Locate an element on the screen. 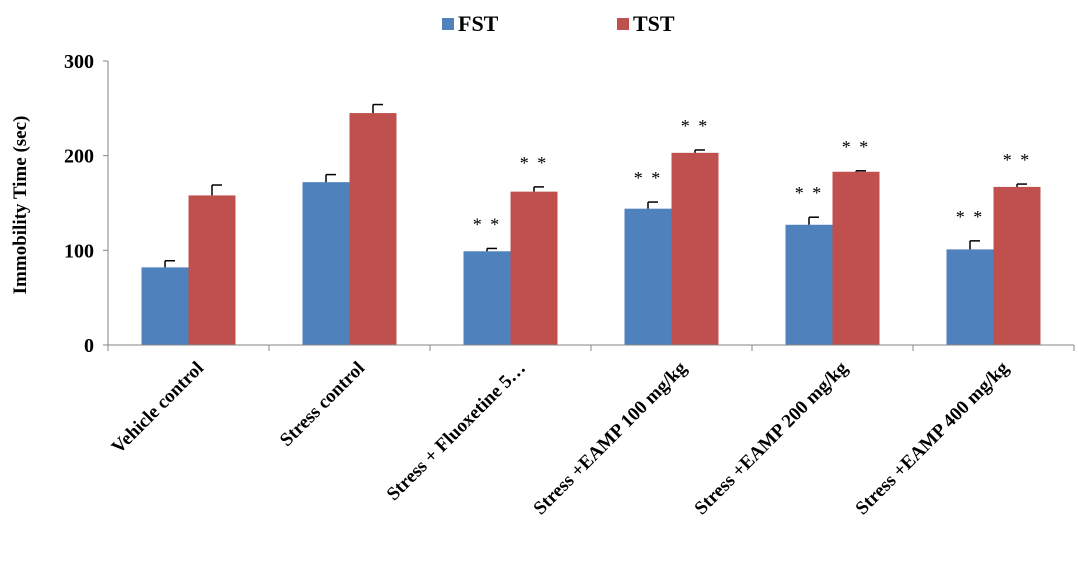  y-tick-label: 200 is located at coordinates (79, 157).